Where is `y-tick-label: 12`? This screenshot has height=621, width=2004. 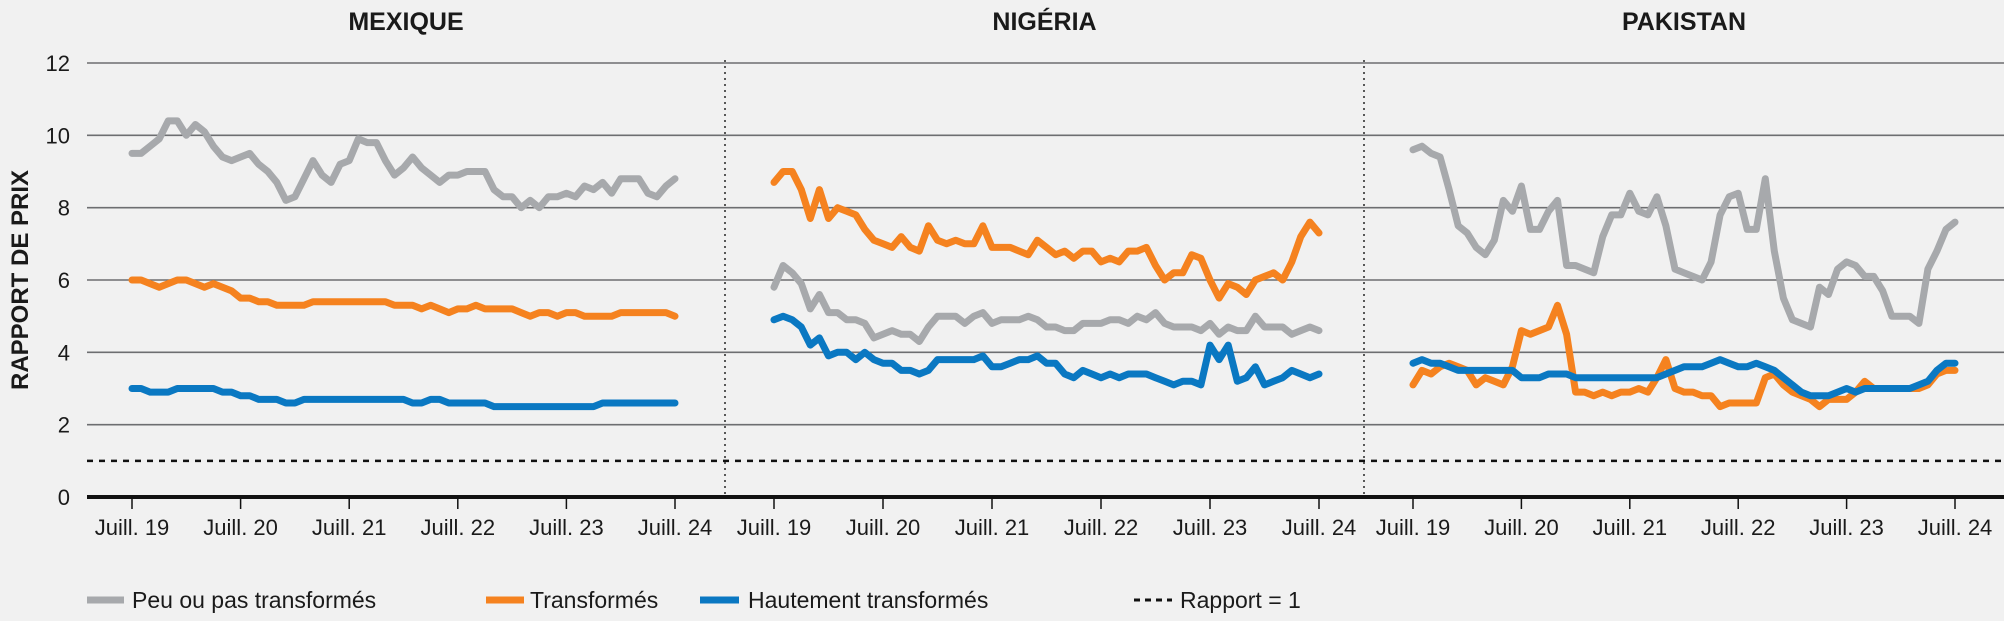 y-tick-label: 12 is located at coordinates (58, 63).